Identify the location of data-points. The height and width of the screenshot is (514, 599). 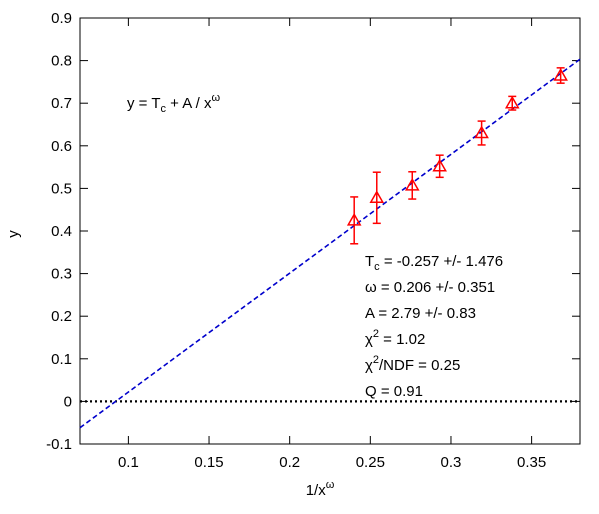
(457, 156).